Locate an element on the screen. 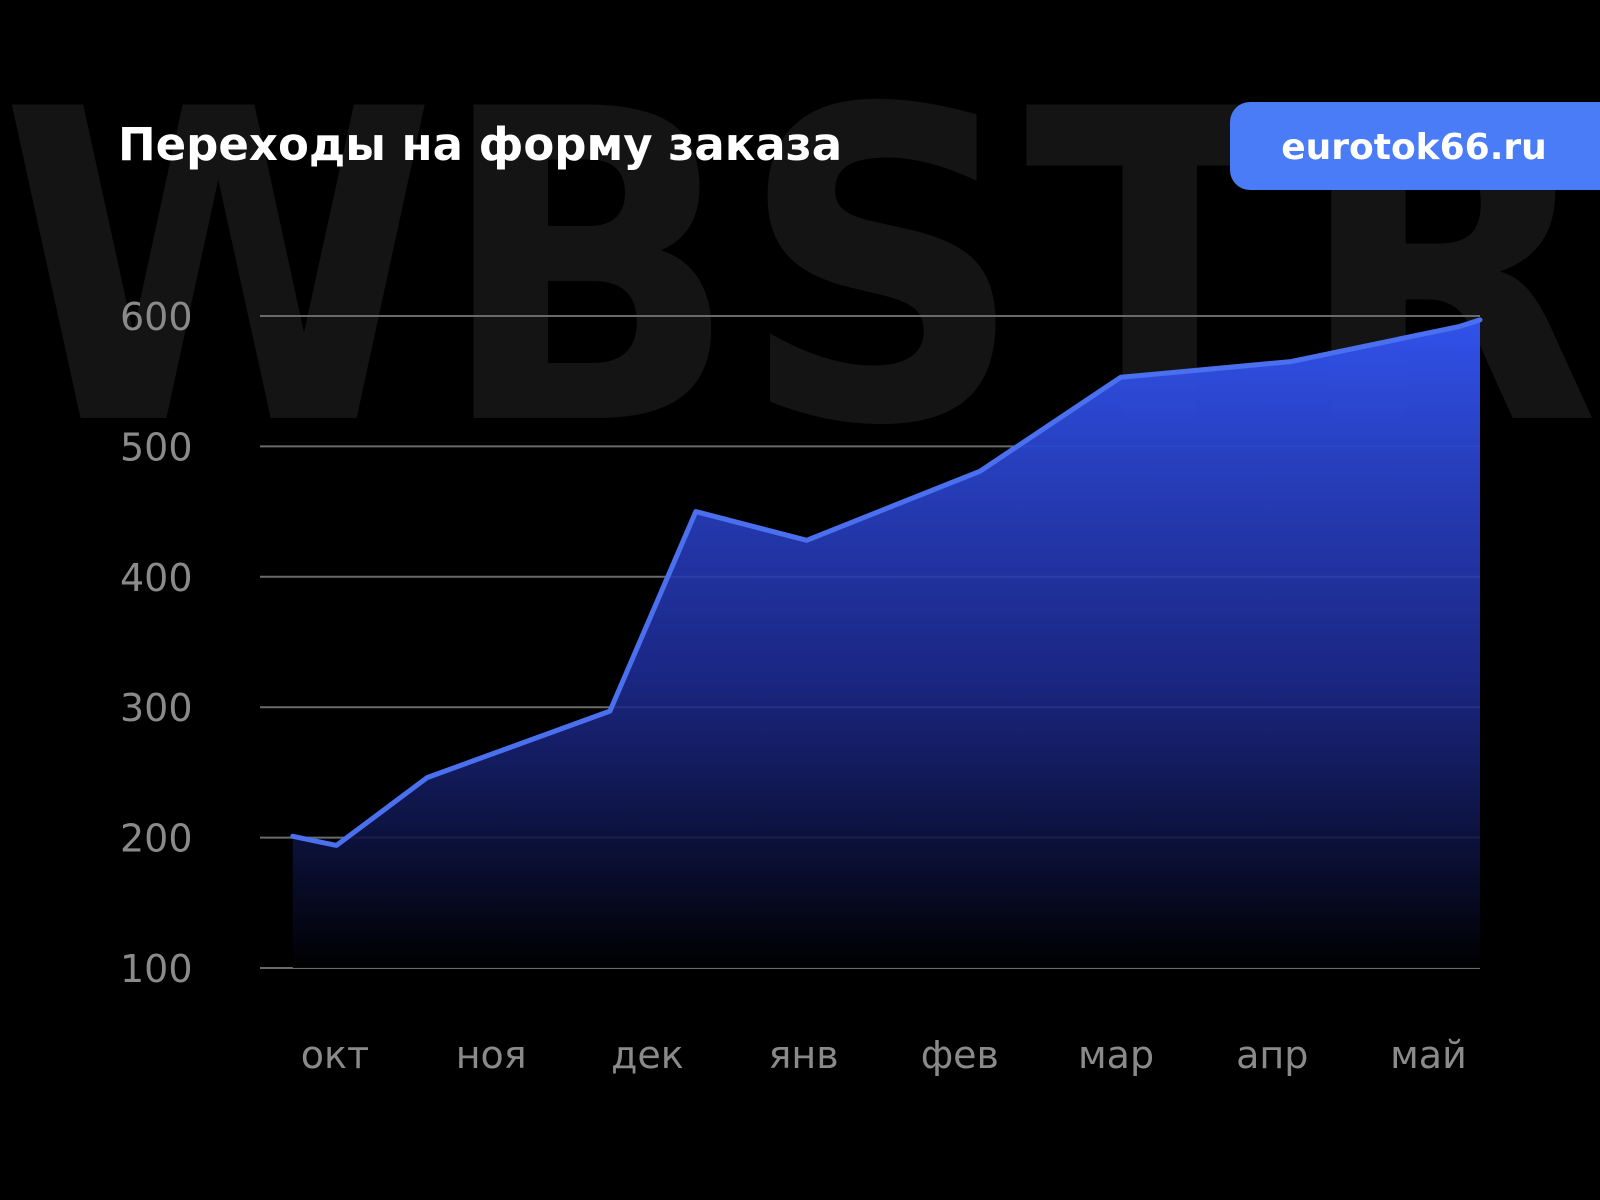 This screenshot has height=1200, width=1600. x-tick-label: май is located at coordinates (1428, 1055).